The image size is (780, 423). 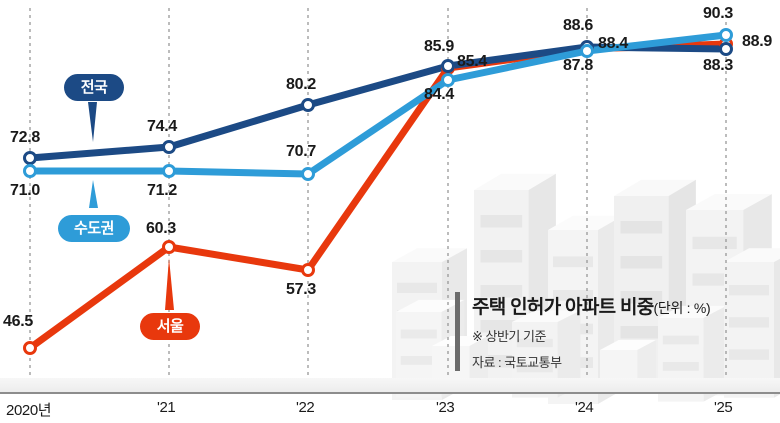 I want to click on x-axis-band, so click(x=390, y=385).